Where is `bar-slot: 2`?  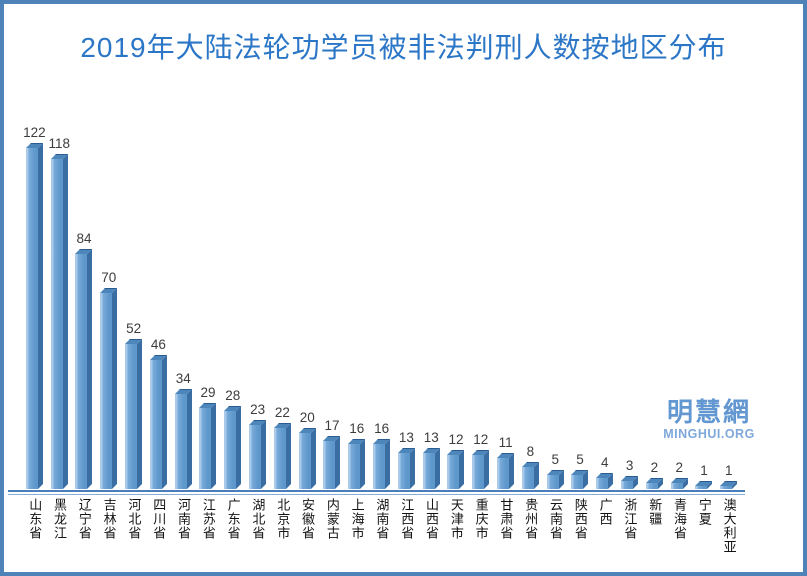 bar-slot: 2 is located at coordinates (679, 299).